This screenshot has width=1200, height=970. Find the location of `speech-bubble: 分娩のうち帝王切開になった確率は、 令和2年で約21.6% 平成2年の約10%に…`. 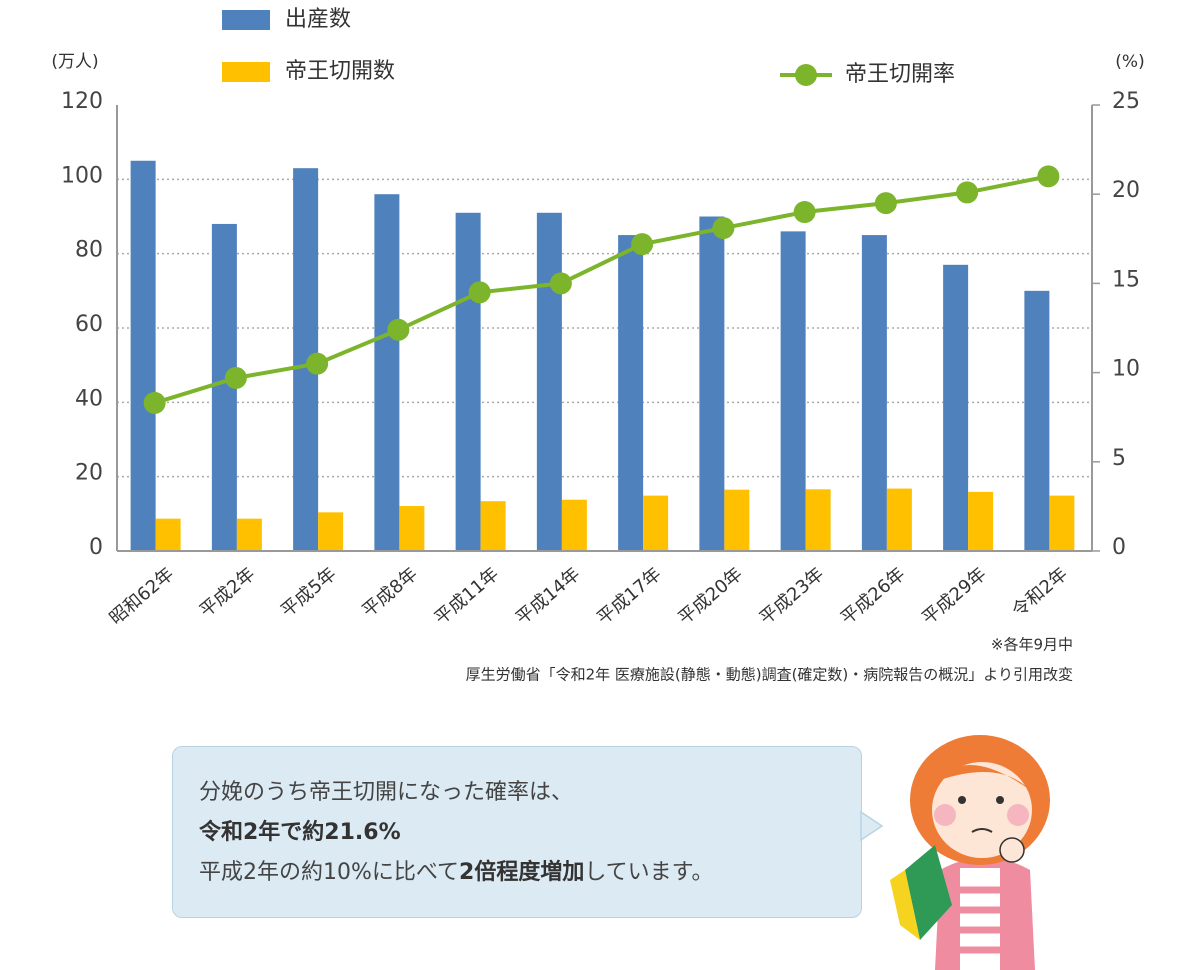

speech-bubble: 分娩のうち帝王切開になった確率は、 令和2年で約21.6% 平成2年の約10%に… is located at coordinates (517, 832).